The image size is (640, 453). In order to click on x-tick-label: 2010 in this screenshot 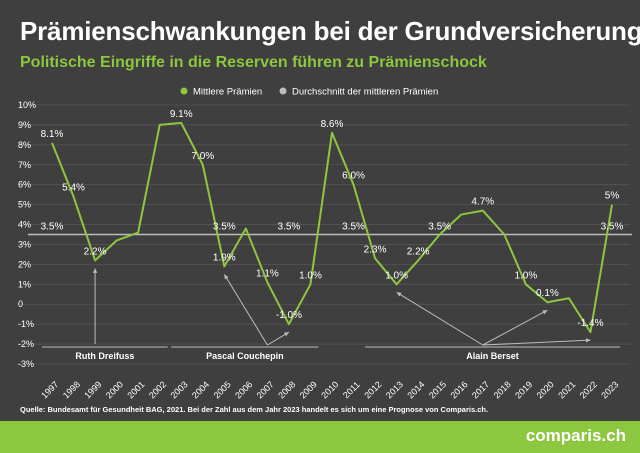, I will do `click(329, 389)`.